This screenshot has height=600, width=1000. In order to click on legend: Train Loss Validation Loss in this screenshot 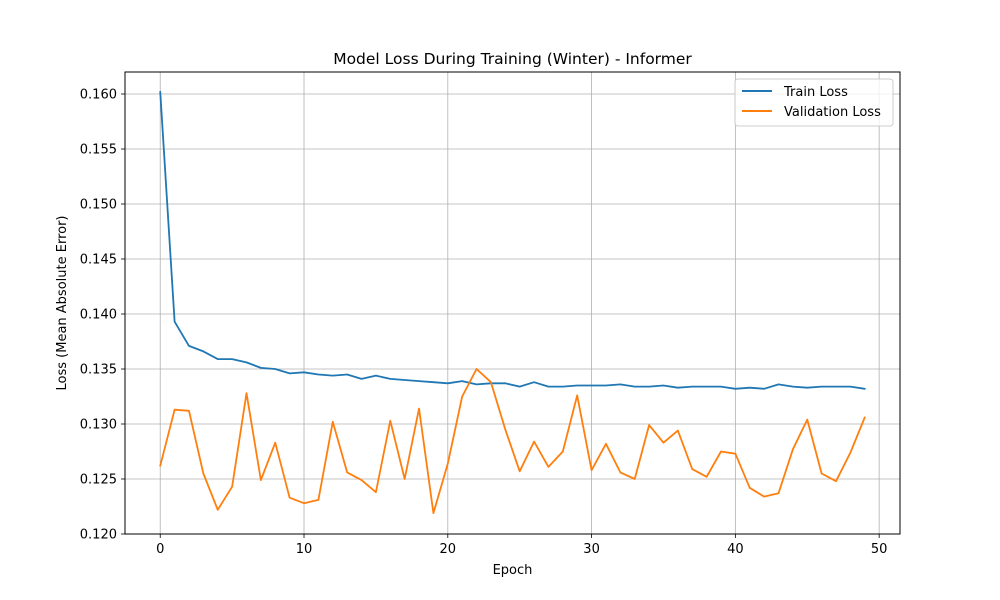, I will do `click(814, 102)`.